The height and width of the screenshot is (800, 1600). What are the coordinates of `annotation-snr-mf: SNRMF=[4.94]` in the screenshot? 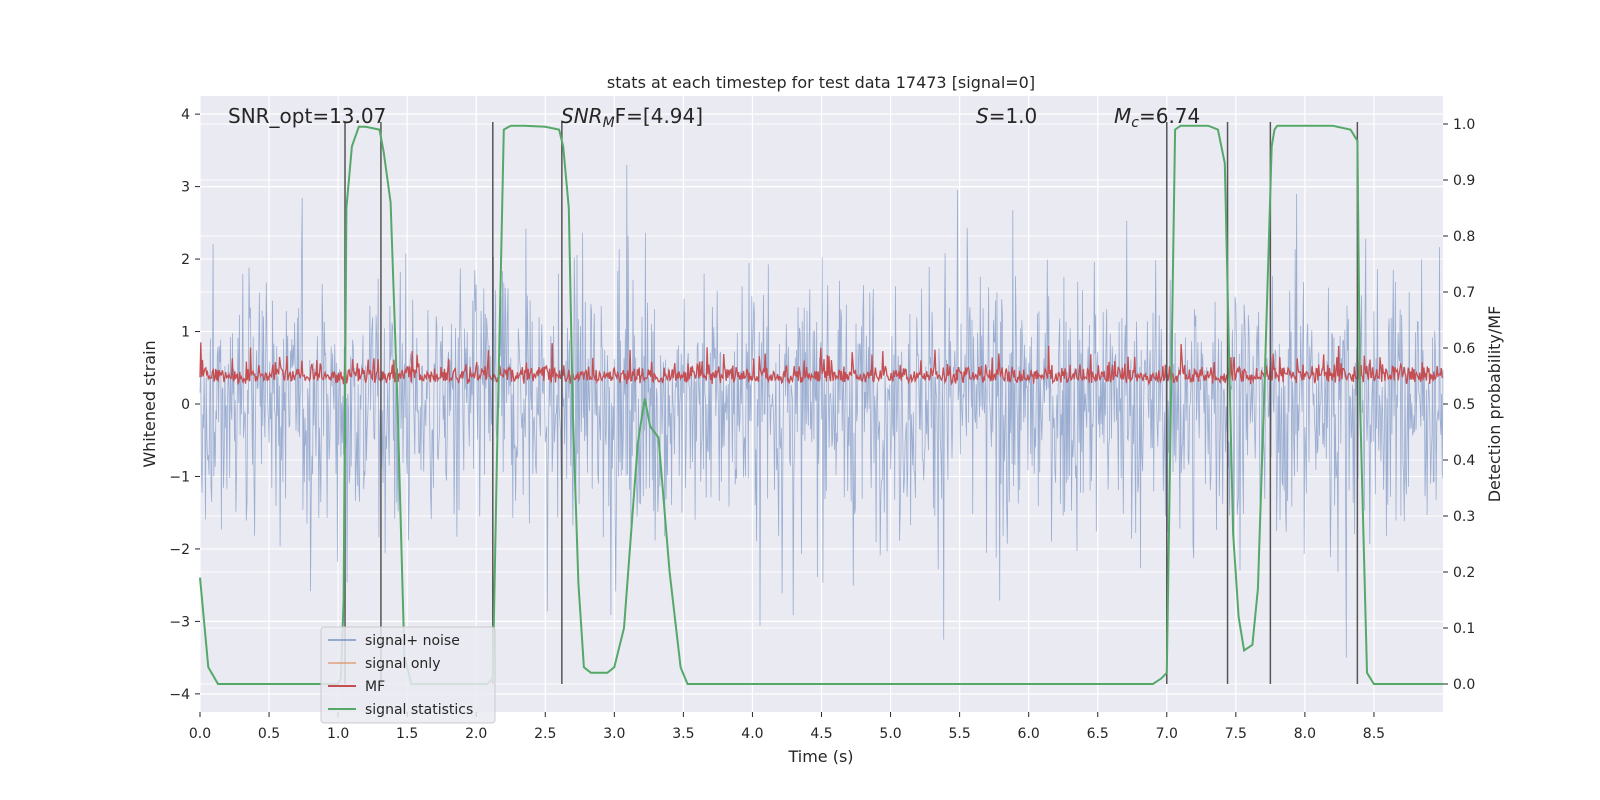 It's located at (632, 117).